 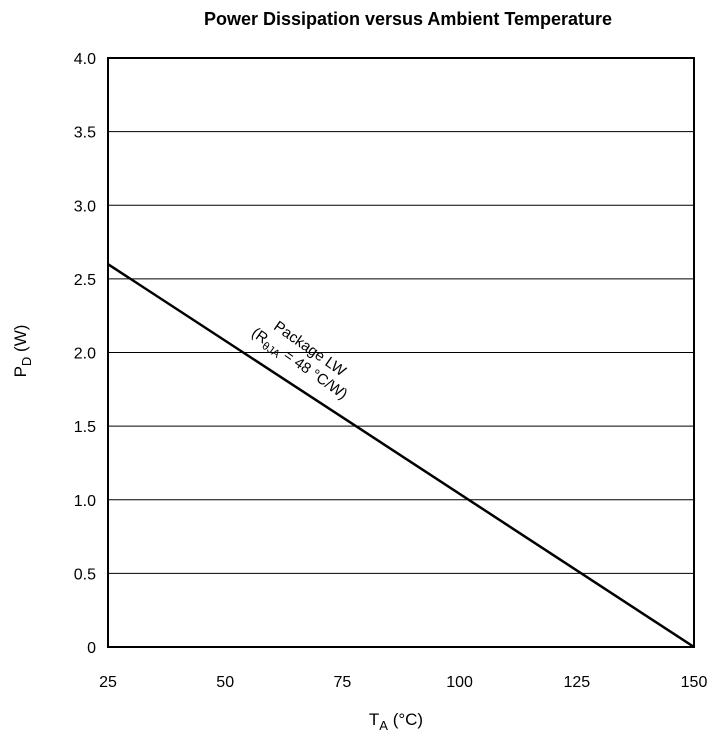 I want to click on y-tick-label: 2.0, so click(x=85, y=354).